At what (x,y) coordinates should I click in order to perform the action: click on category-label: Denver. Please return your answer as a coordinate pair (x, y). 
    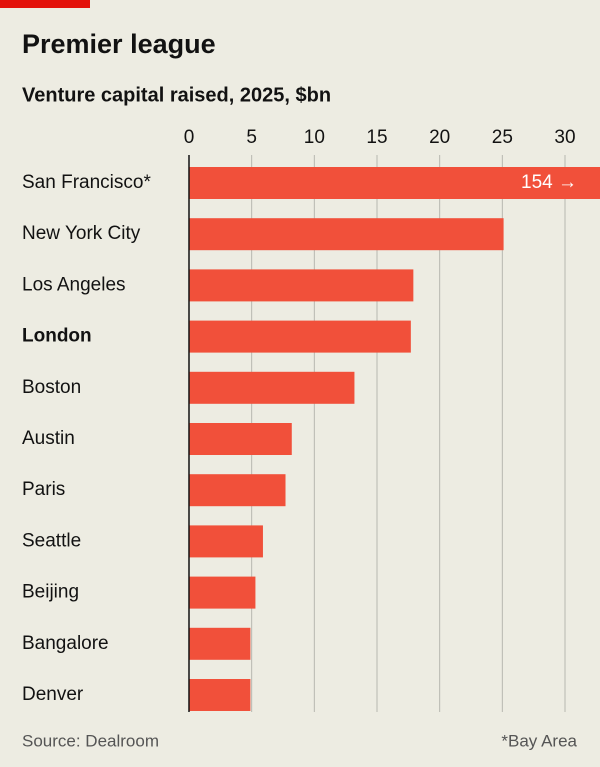
    Looking at the image, I should click on (53, 694).